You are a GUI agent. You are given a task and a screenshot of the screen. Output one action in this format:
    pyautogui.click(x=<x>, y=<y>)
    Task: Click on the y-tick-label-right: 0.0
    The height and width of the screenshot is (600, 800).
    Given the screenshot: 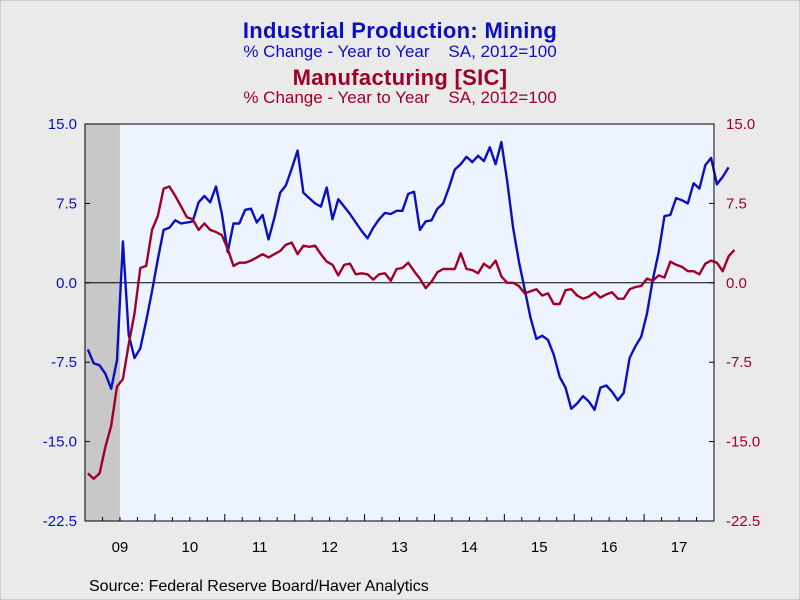 What is the action you would take?
    pyautogui.click(x=736, y=283)
    